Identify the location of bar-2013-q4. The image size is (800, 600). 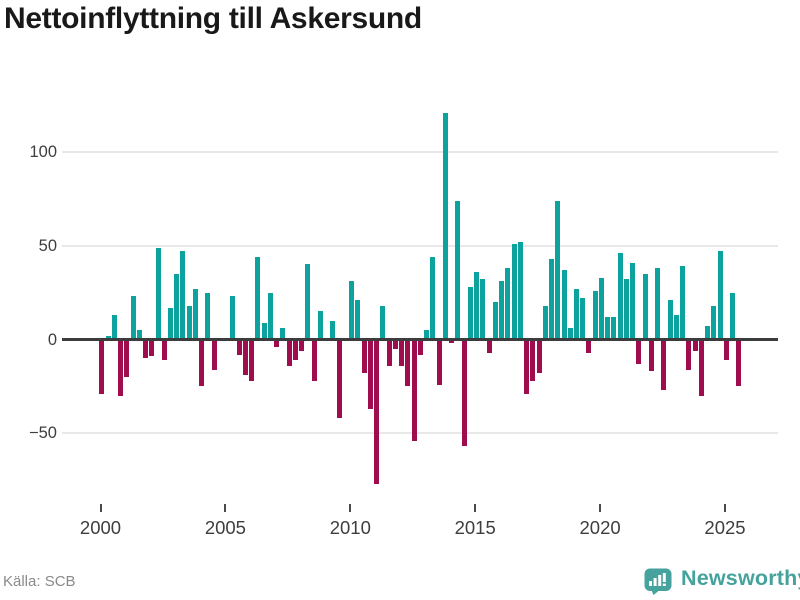
(445, 226).